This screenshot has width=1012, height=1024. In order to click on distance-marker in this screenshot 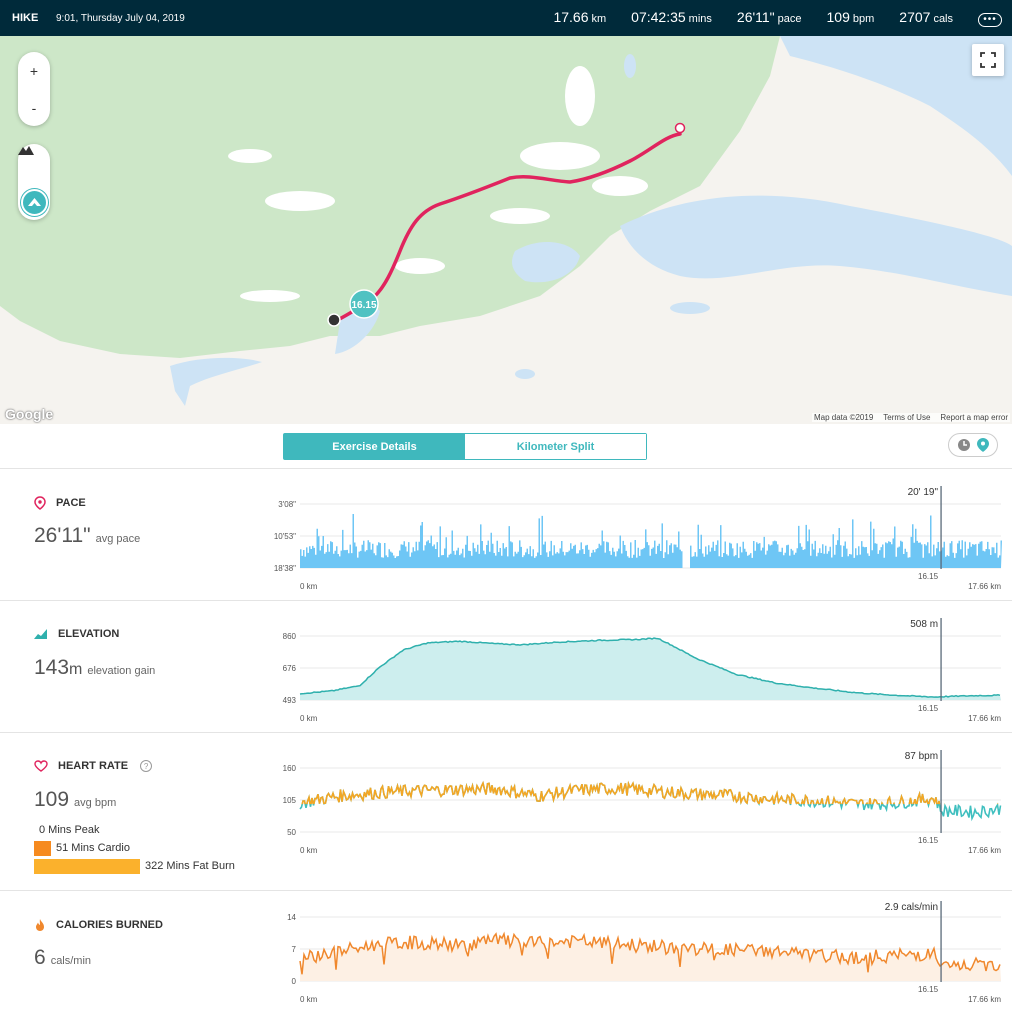, I will do `click(364, 304)`.